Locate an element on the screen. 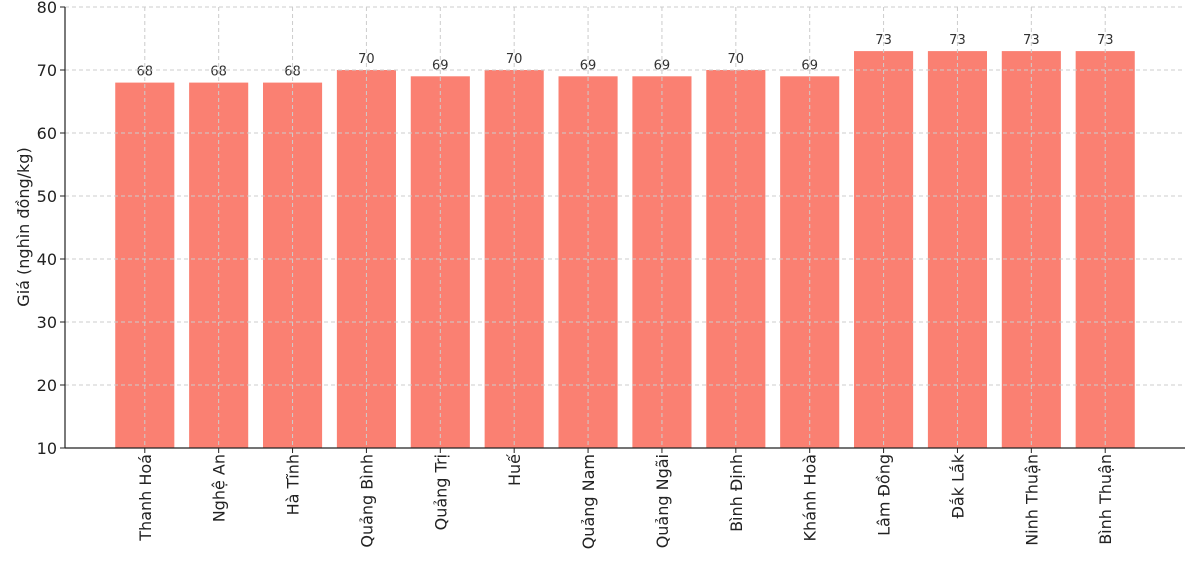 This screenshot has width=1200, height=567. y-tick-label: 70 is located at coordinates (47, 70).